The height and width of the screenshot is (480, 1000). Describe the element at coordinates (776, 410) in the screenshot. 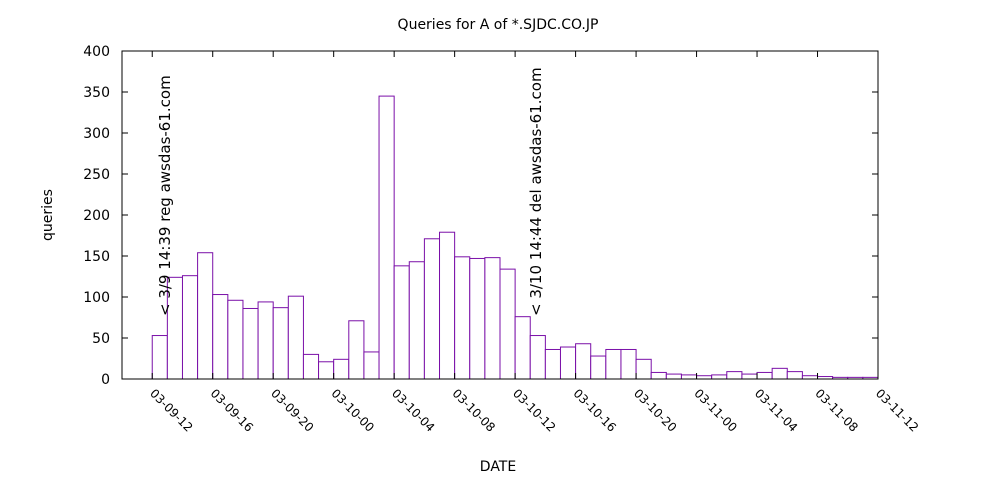

I see `x-tick-label: 03-11-04` at that location.